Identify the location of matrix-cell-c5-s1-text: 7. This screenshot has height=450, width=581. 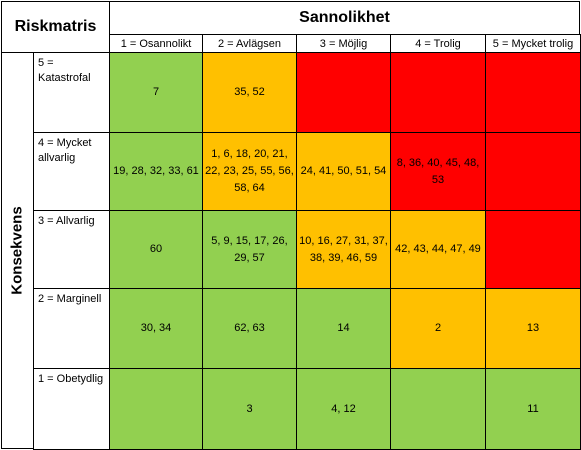
(156, 92).